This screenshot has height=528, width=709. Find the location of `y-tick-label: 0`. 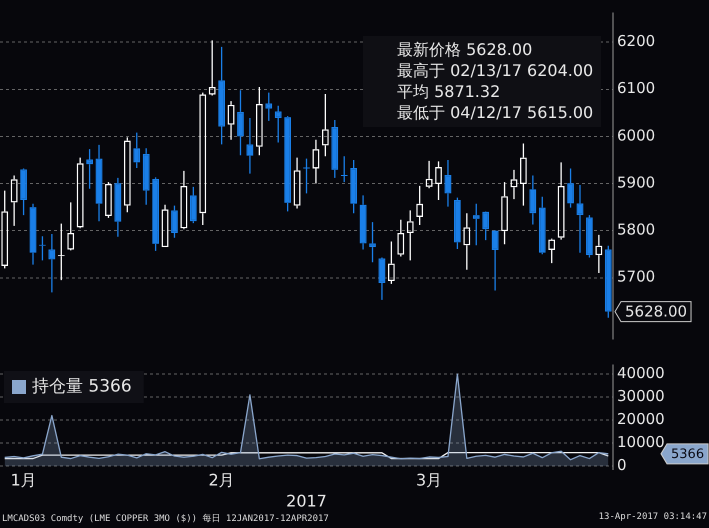

y-tick-label: 0 is located at coordinates (622, 465).